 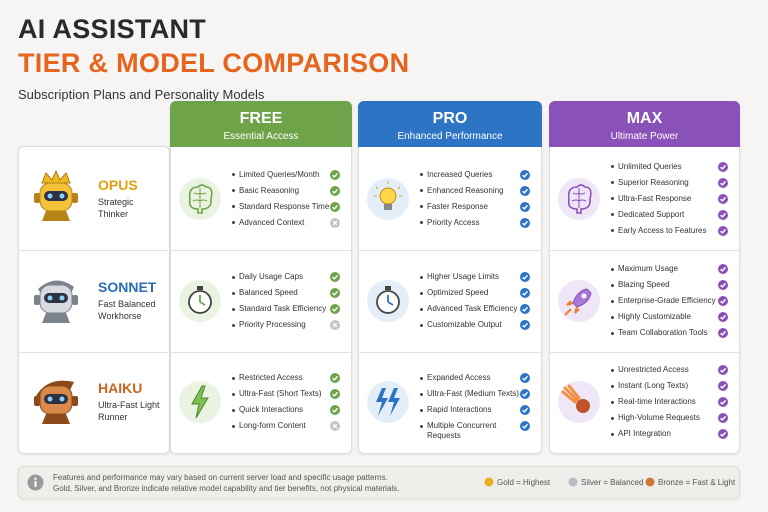 I want to click on tier-tagline: Essential Access, so click(x=261, y=136).